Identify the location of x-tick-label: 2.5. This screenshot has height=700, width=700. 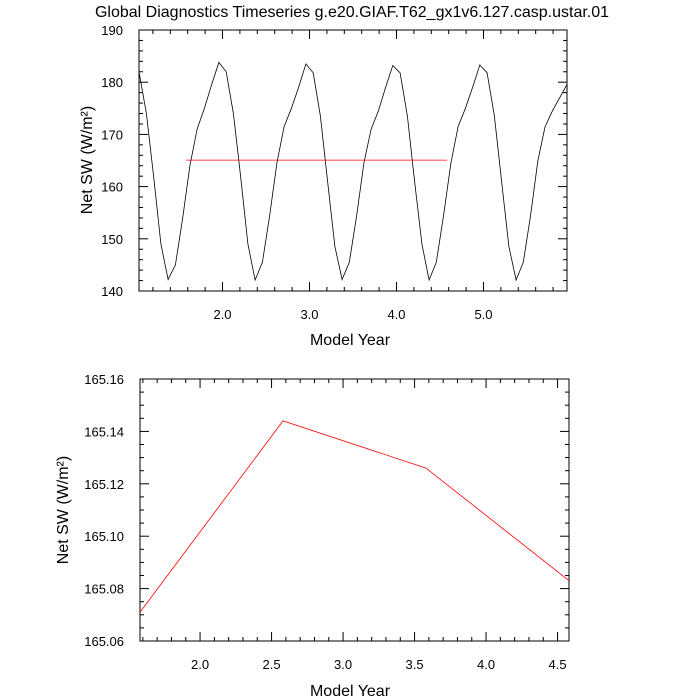
(272, 664).